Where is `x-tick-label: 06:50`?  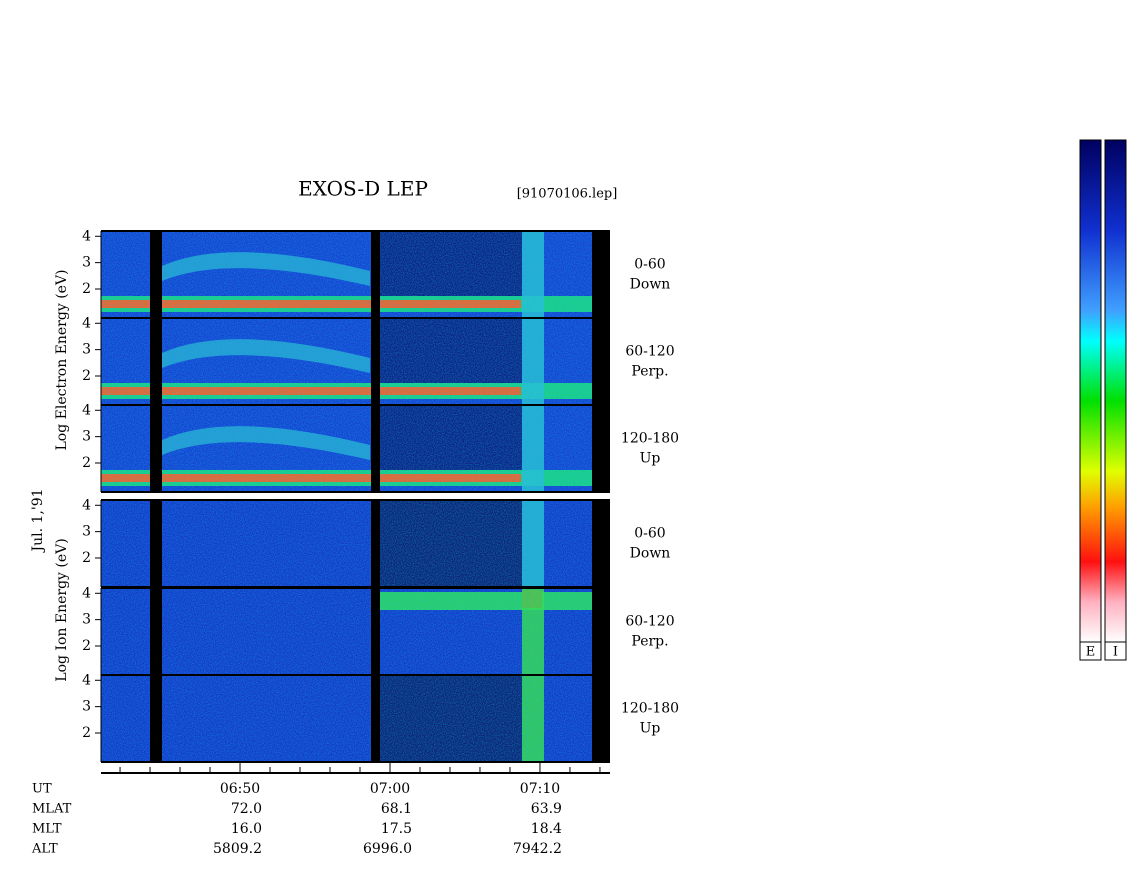 x-tick-label: 06:50 is located at coordinates (240, 789).